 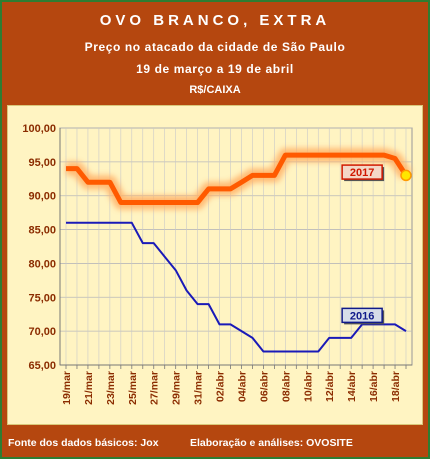 I want to click on chart-title: OVO BRANCO, EXTRA, so click(x=215, y=20).